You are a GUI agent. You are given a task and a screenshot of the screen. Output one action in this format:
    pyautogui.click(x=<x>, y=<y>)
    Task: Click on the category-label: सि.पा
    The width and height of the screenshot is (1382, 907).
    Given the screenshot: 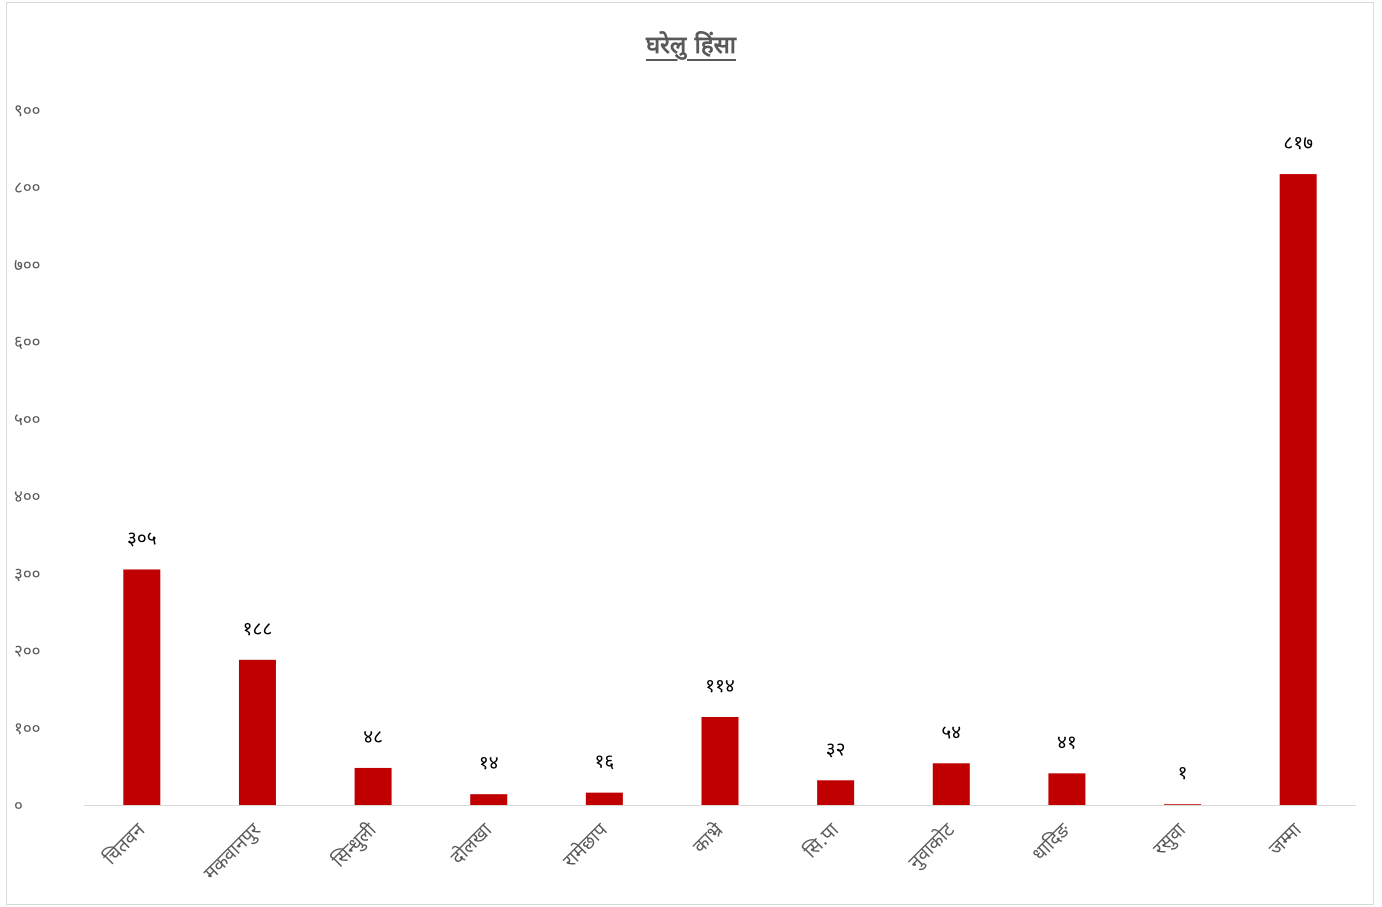 What is the action you would take?
    pyautogui.click(x=821, y=840)
    